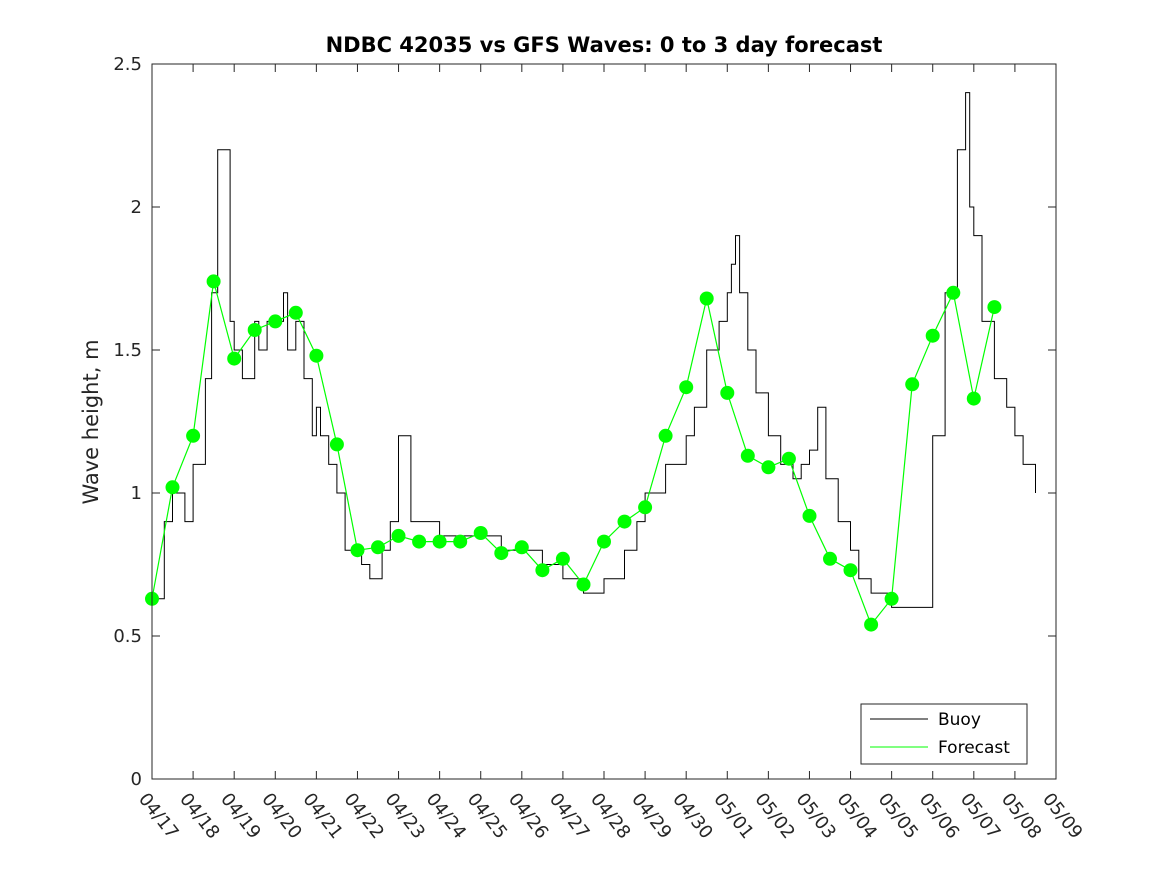 The image size is (1167, 875). Describe the element at coordinates (974, 748) in the screenshot. I see `legend-forecast-label: Forecast` at that location.